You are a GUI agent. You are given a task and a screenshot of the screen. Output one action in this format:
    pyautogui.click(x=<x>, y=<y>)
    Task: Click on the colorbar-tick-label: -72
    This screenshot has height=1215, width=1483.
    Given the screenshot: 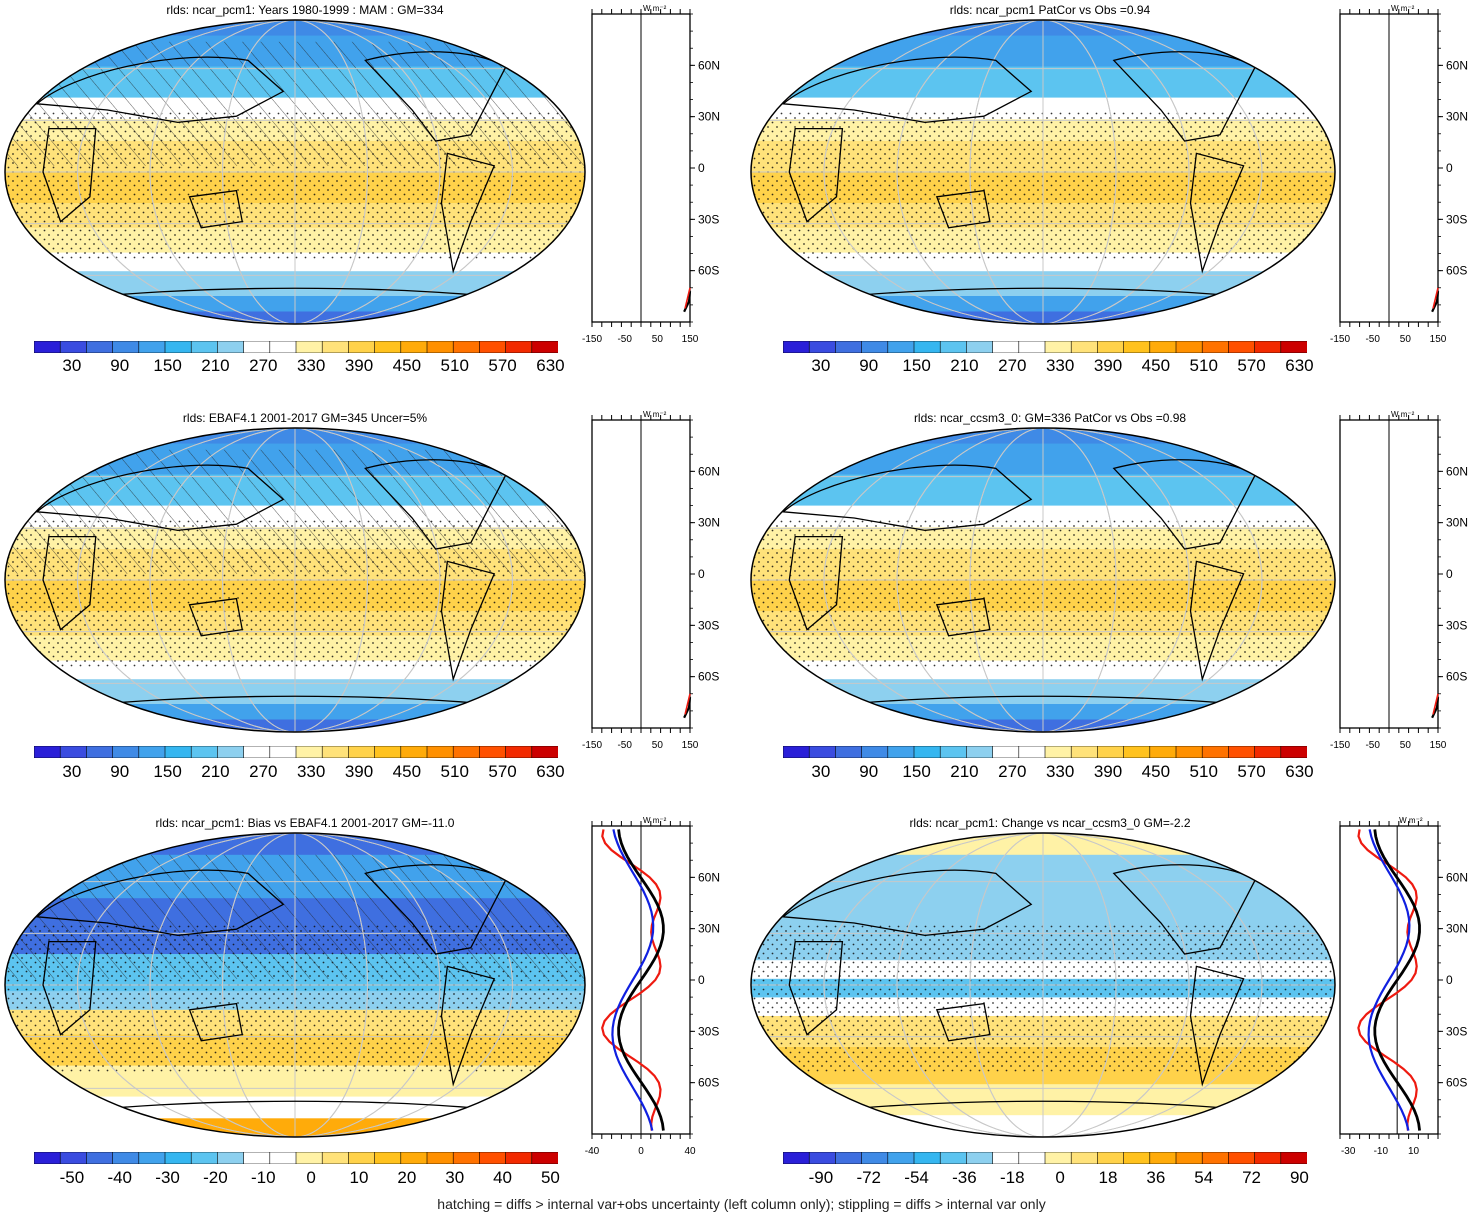 What is the action you would take?
    pyautogui.click(x=869, y=1177)
    